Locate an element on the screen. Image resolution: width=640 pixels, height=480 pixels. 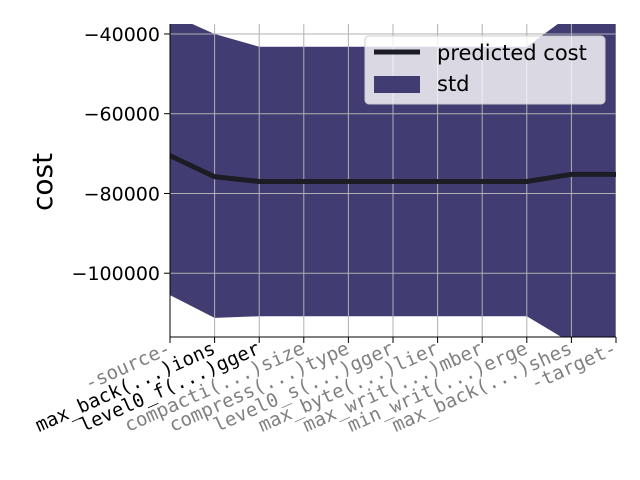
line-layer is located at coordinates (393, 168).